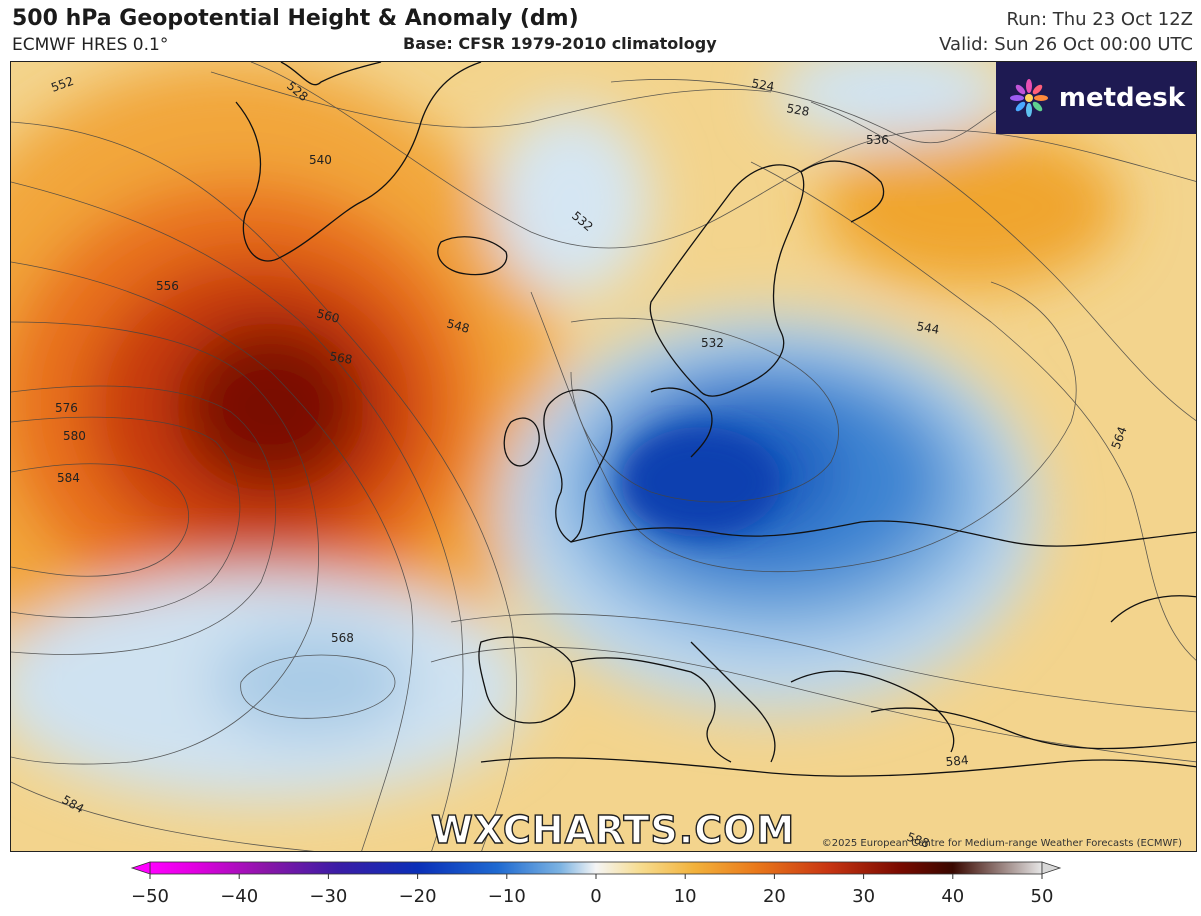 The height and width of the screenshot is (916, 1201). I want to click on colorbar-min-arrow, so click(140, 868).